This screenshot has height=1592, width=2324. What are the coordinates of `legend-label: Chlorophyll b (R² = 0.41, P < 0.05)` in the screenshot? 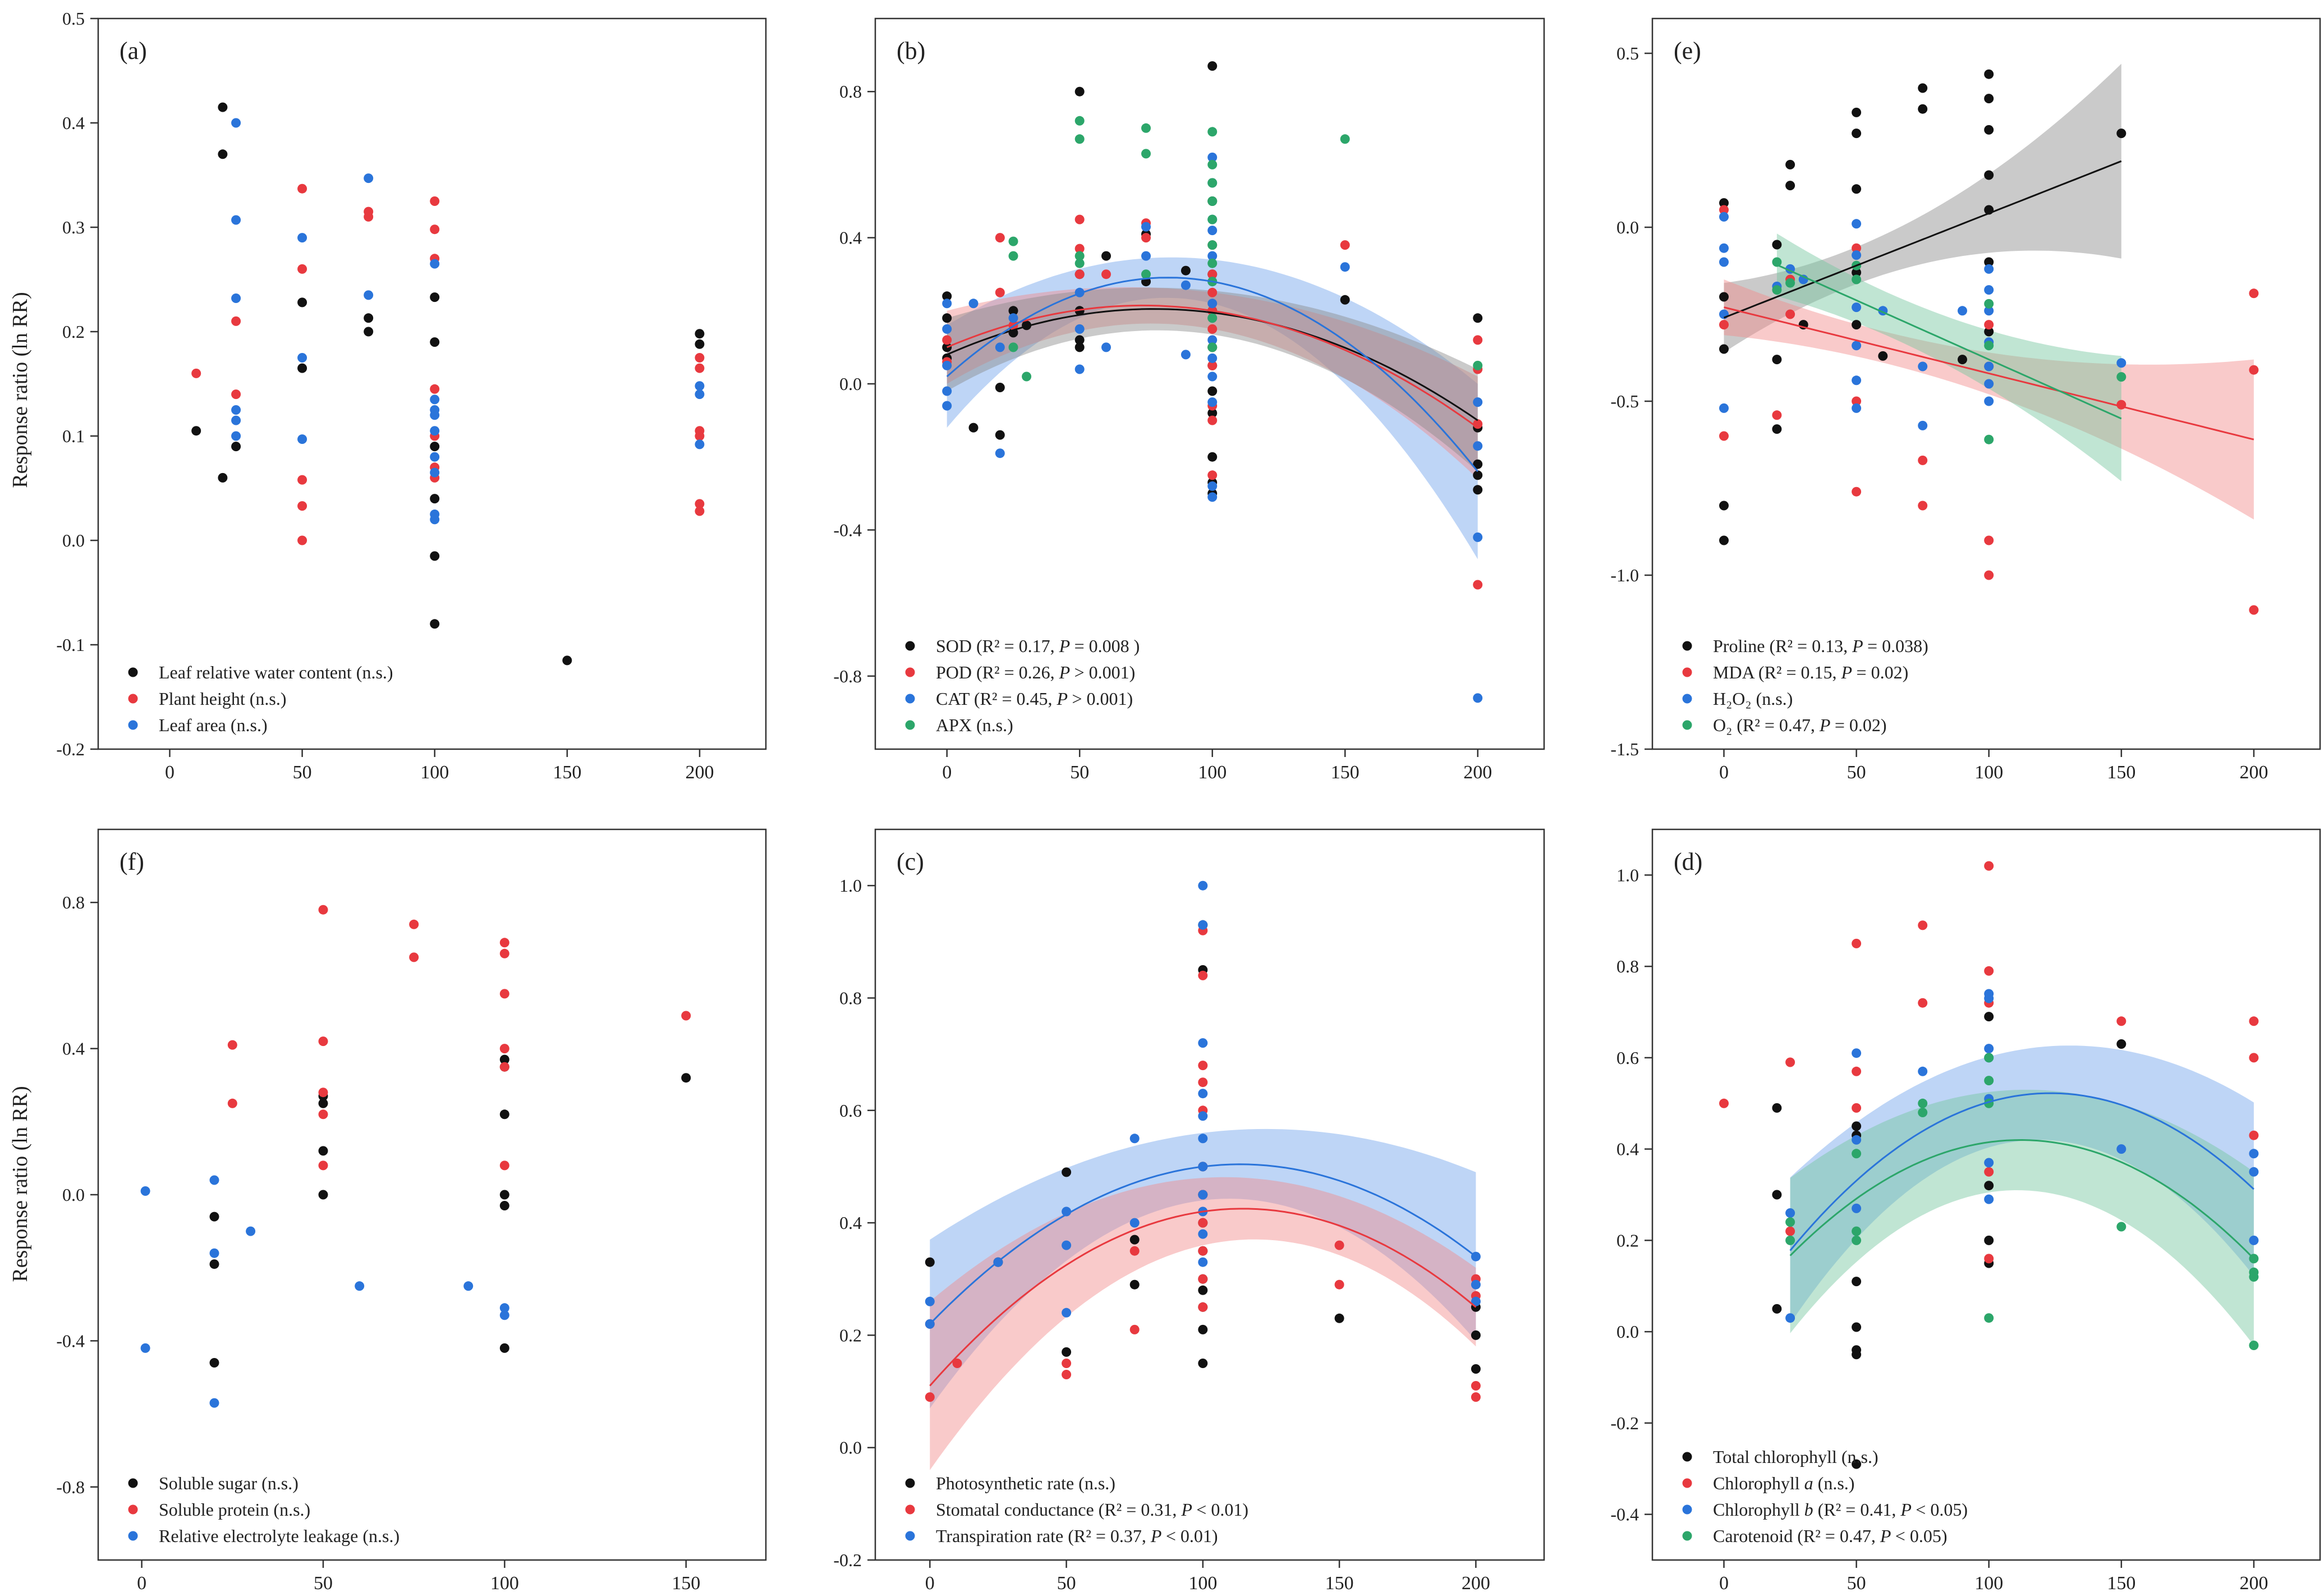 It's located at (1840, 1509).